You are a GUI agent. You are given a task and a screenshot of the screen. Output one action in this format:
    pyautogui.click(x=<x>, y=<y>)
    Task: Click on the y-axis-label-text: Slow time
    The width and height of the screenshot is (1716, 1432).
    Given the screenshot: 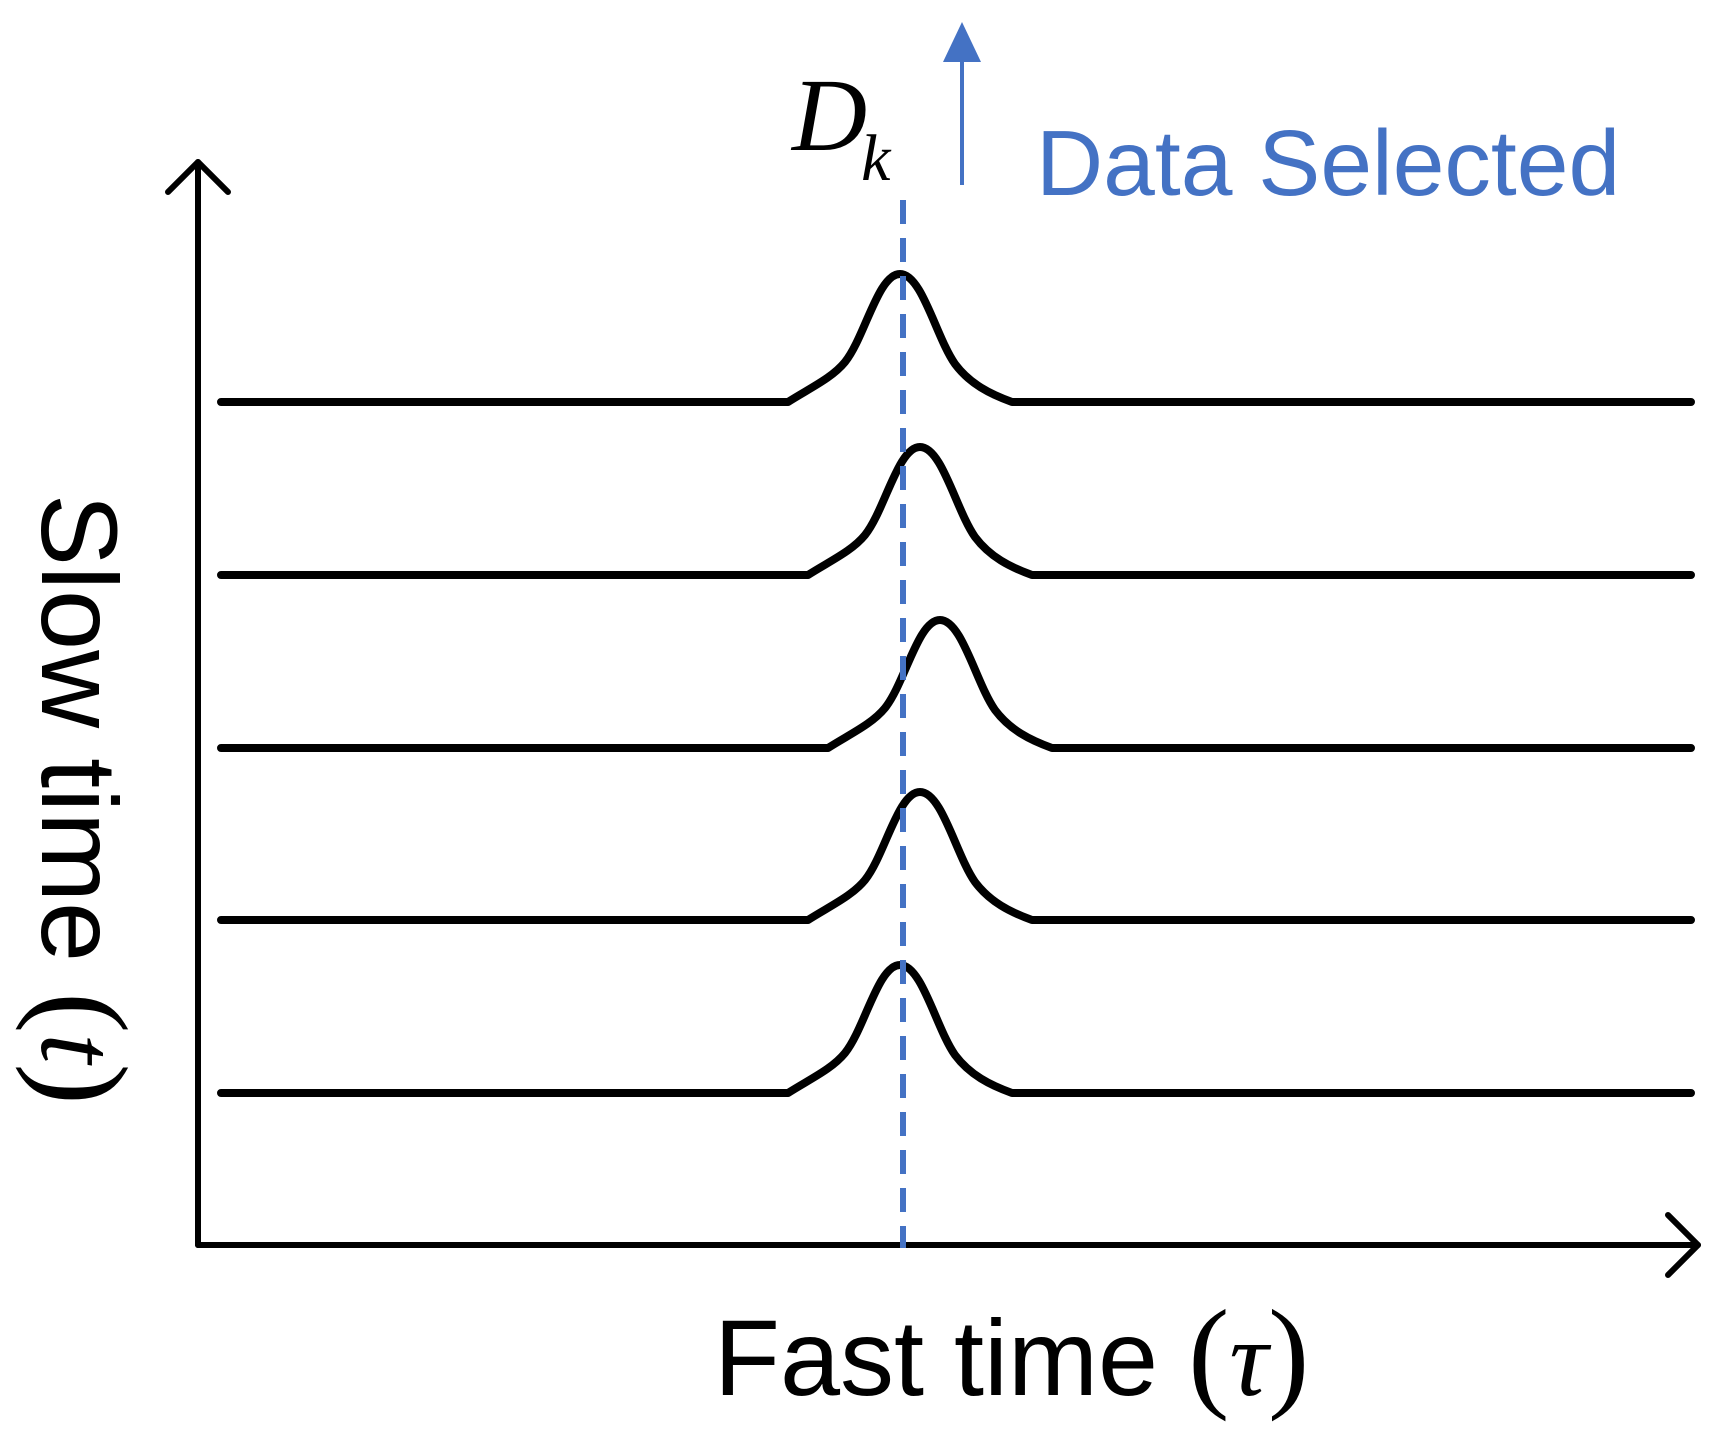 What is the action you would take?
    pyautogui.click(x=79, y=743)
    